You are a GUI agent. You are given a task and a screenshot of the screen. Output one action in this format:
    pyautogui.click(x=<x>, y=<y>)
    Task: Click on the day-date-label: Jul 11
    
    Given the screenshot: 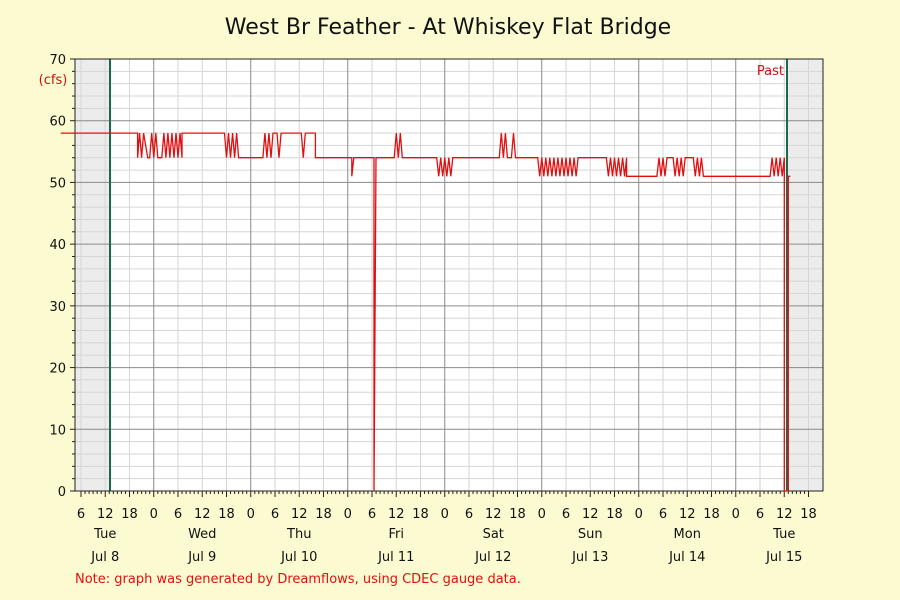 What is the action you would take?
    pyautogui.click(x=395, y=557)
    